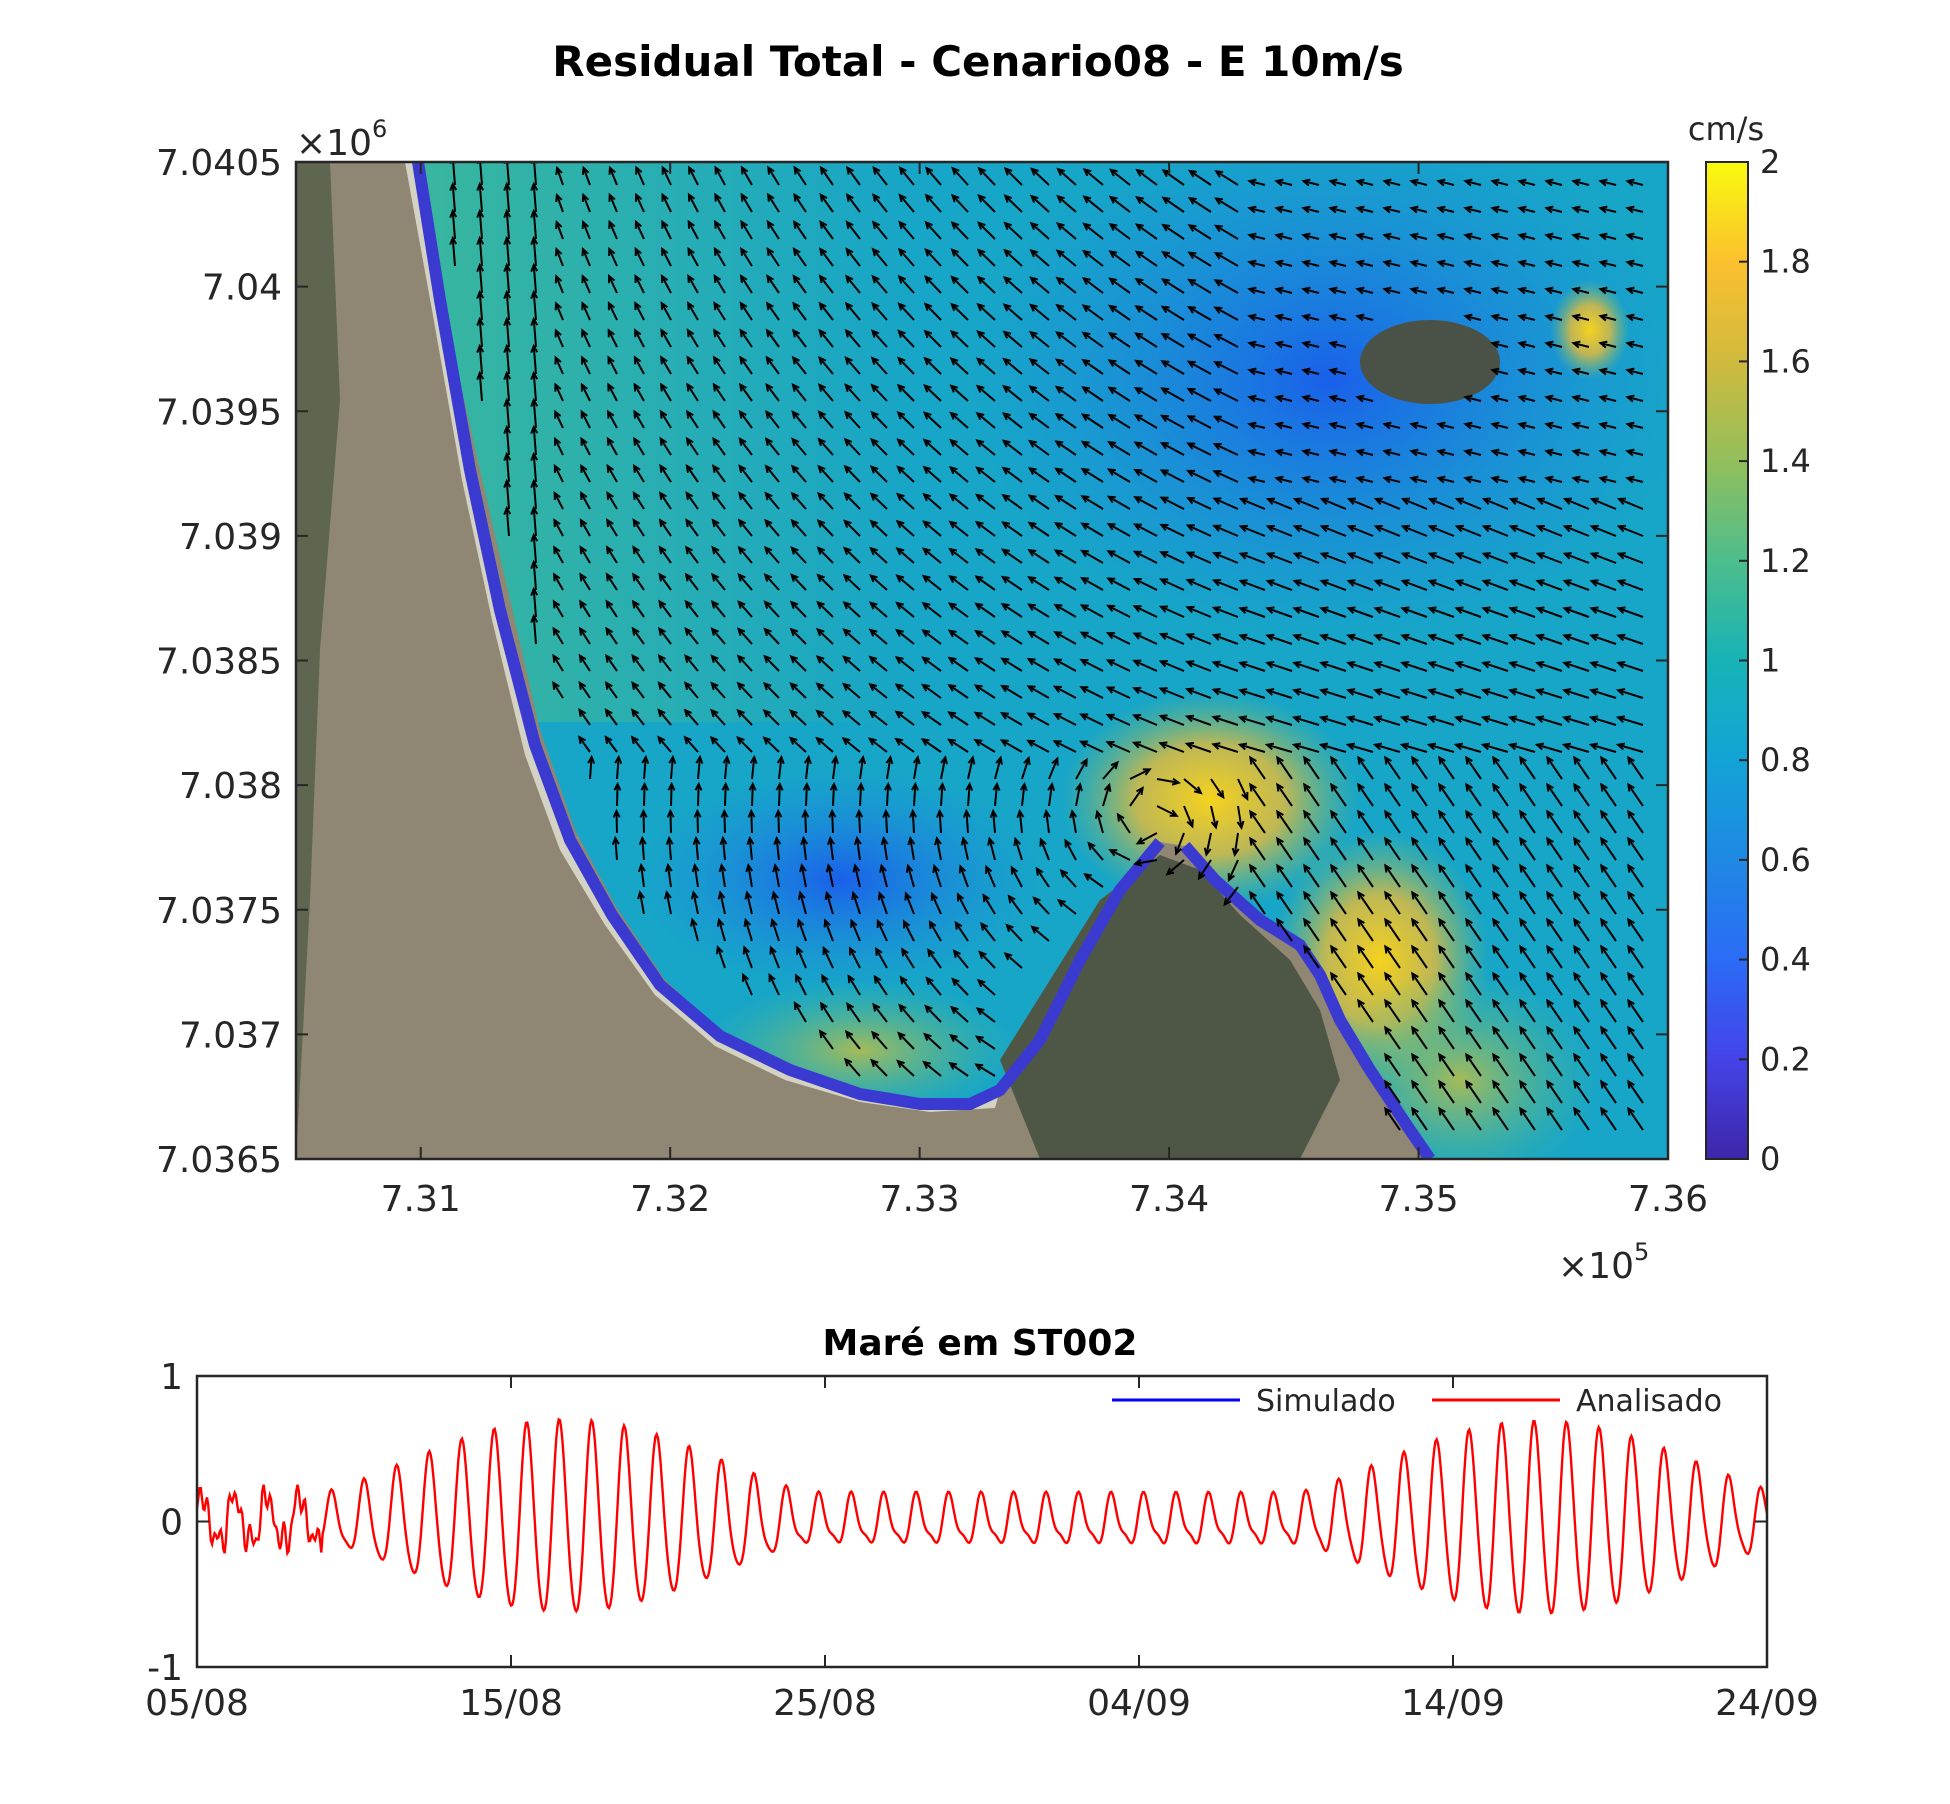 The image size is (1950, 1804). I want to click on colorbar-tick-label: 0, so click(1770, 1159).